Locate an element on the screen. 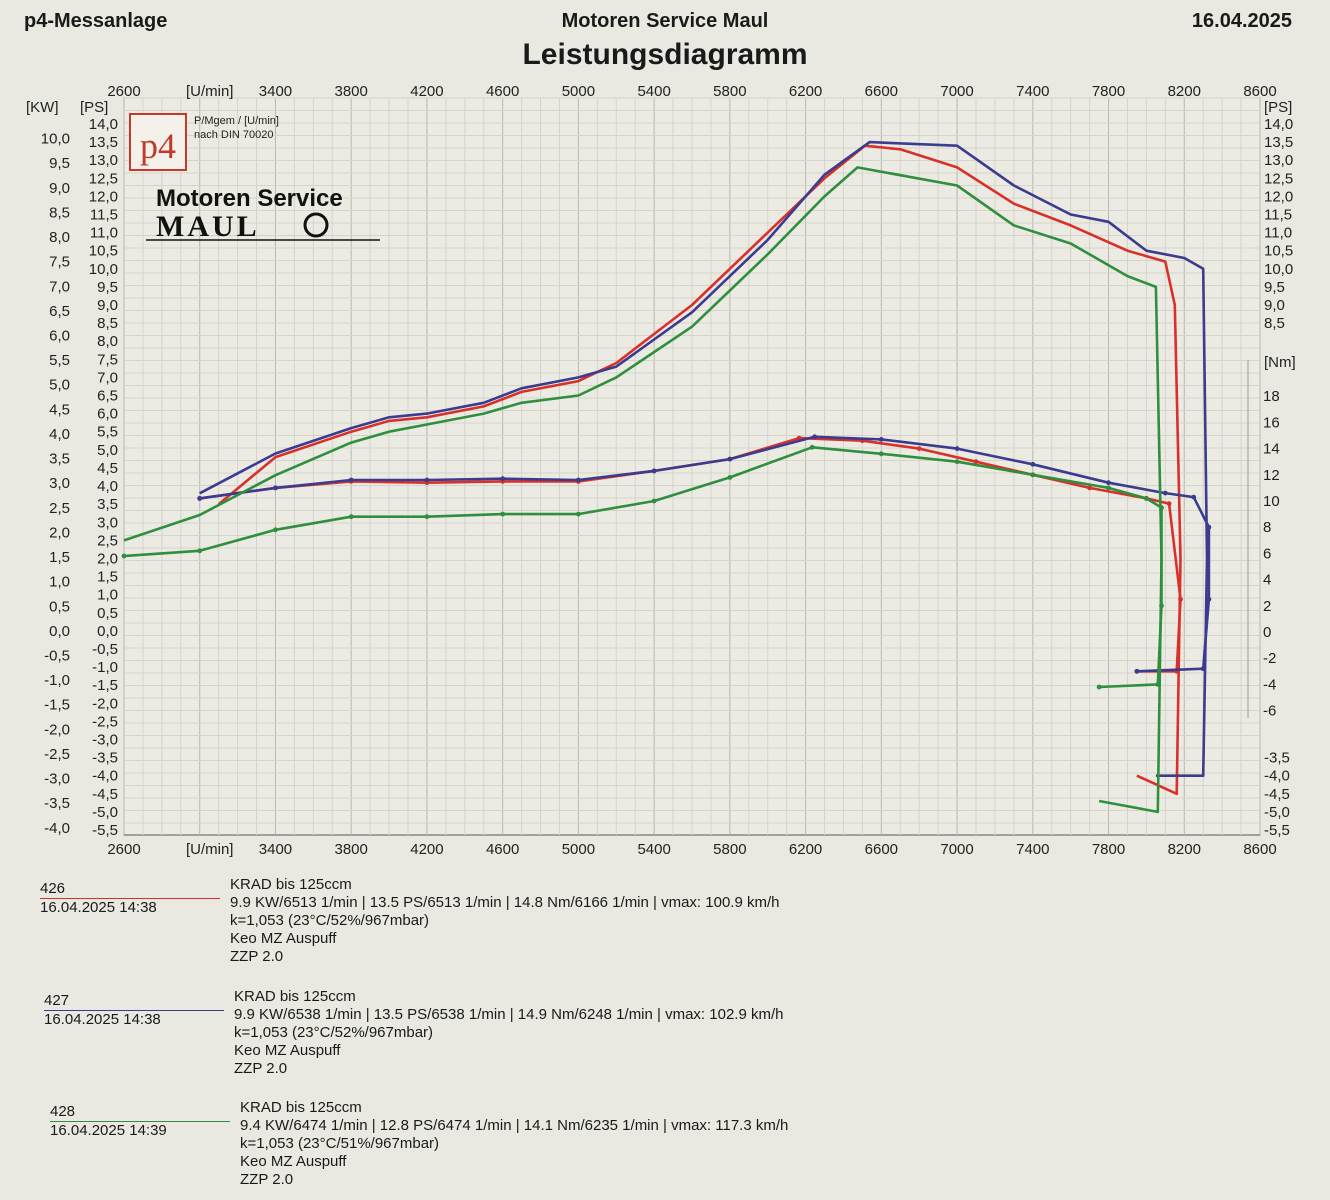 The height and width of the screenshot is (1200, 1330). ps-tick-label: -5,5 is located at coordinates (105, 830).